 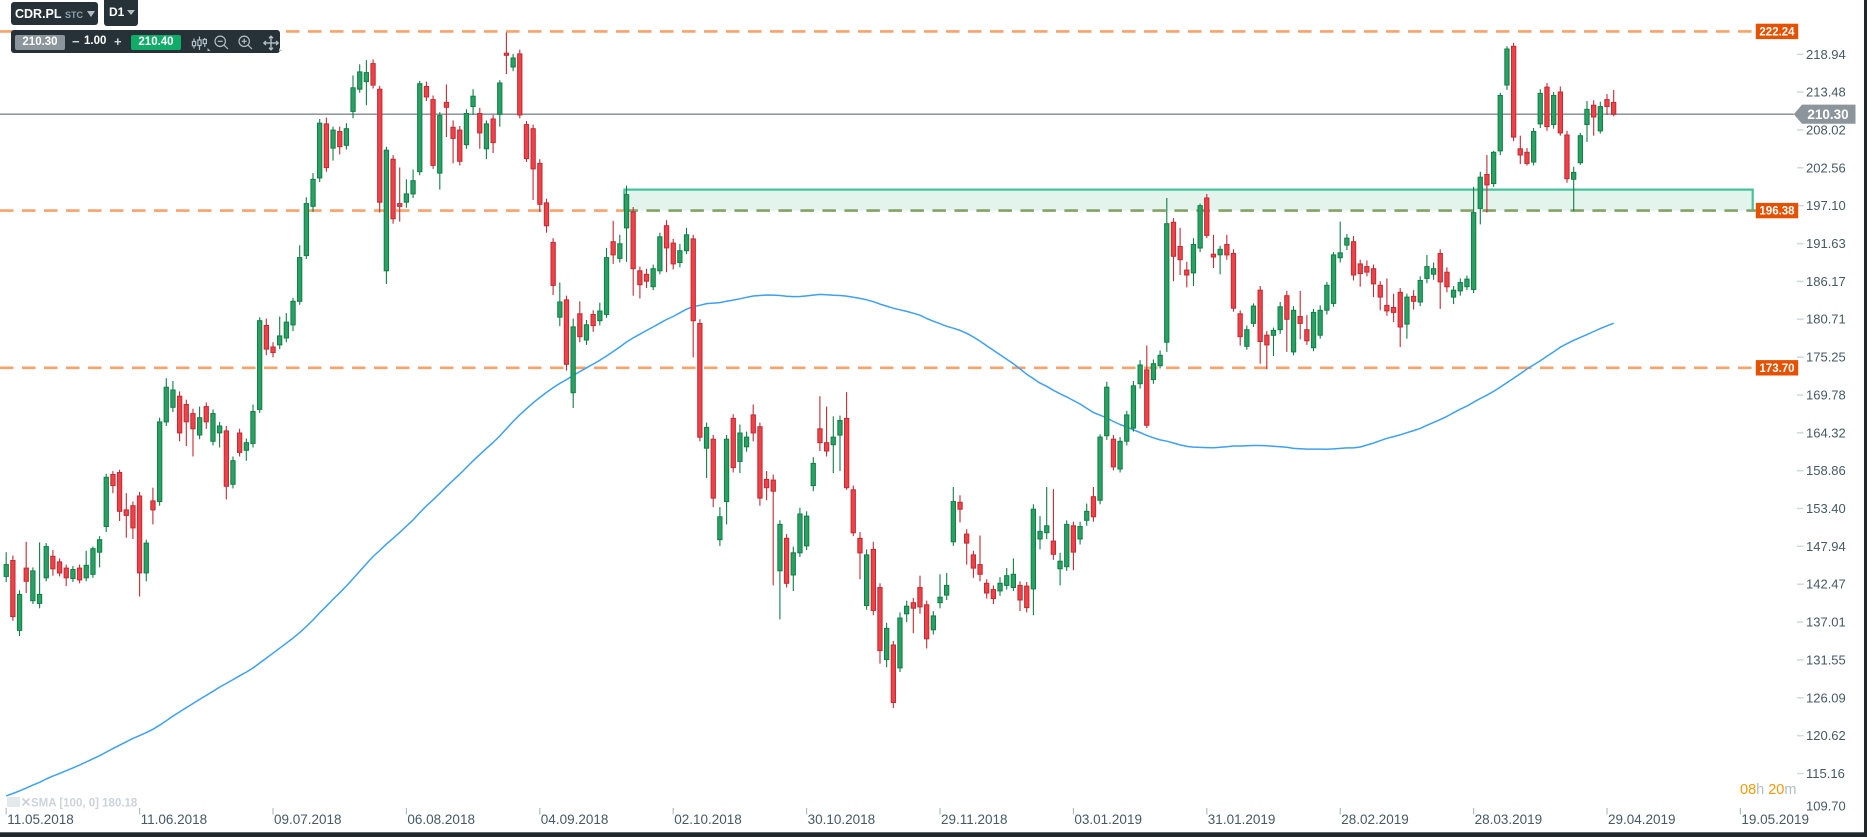 What do you see at coordinates (84, 804) in the screenshot?
I see `svg-text: SMA [100, 0] 180.18` at bounding box center [84, 804].